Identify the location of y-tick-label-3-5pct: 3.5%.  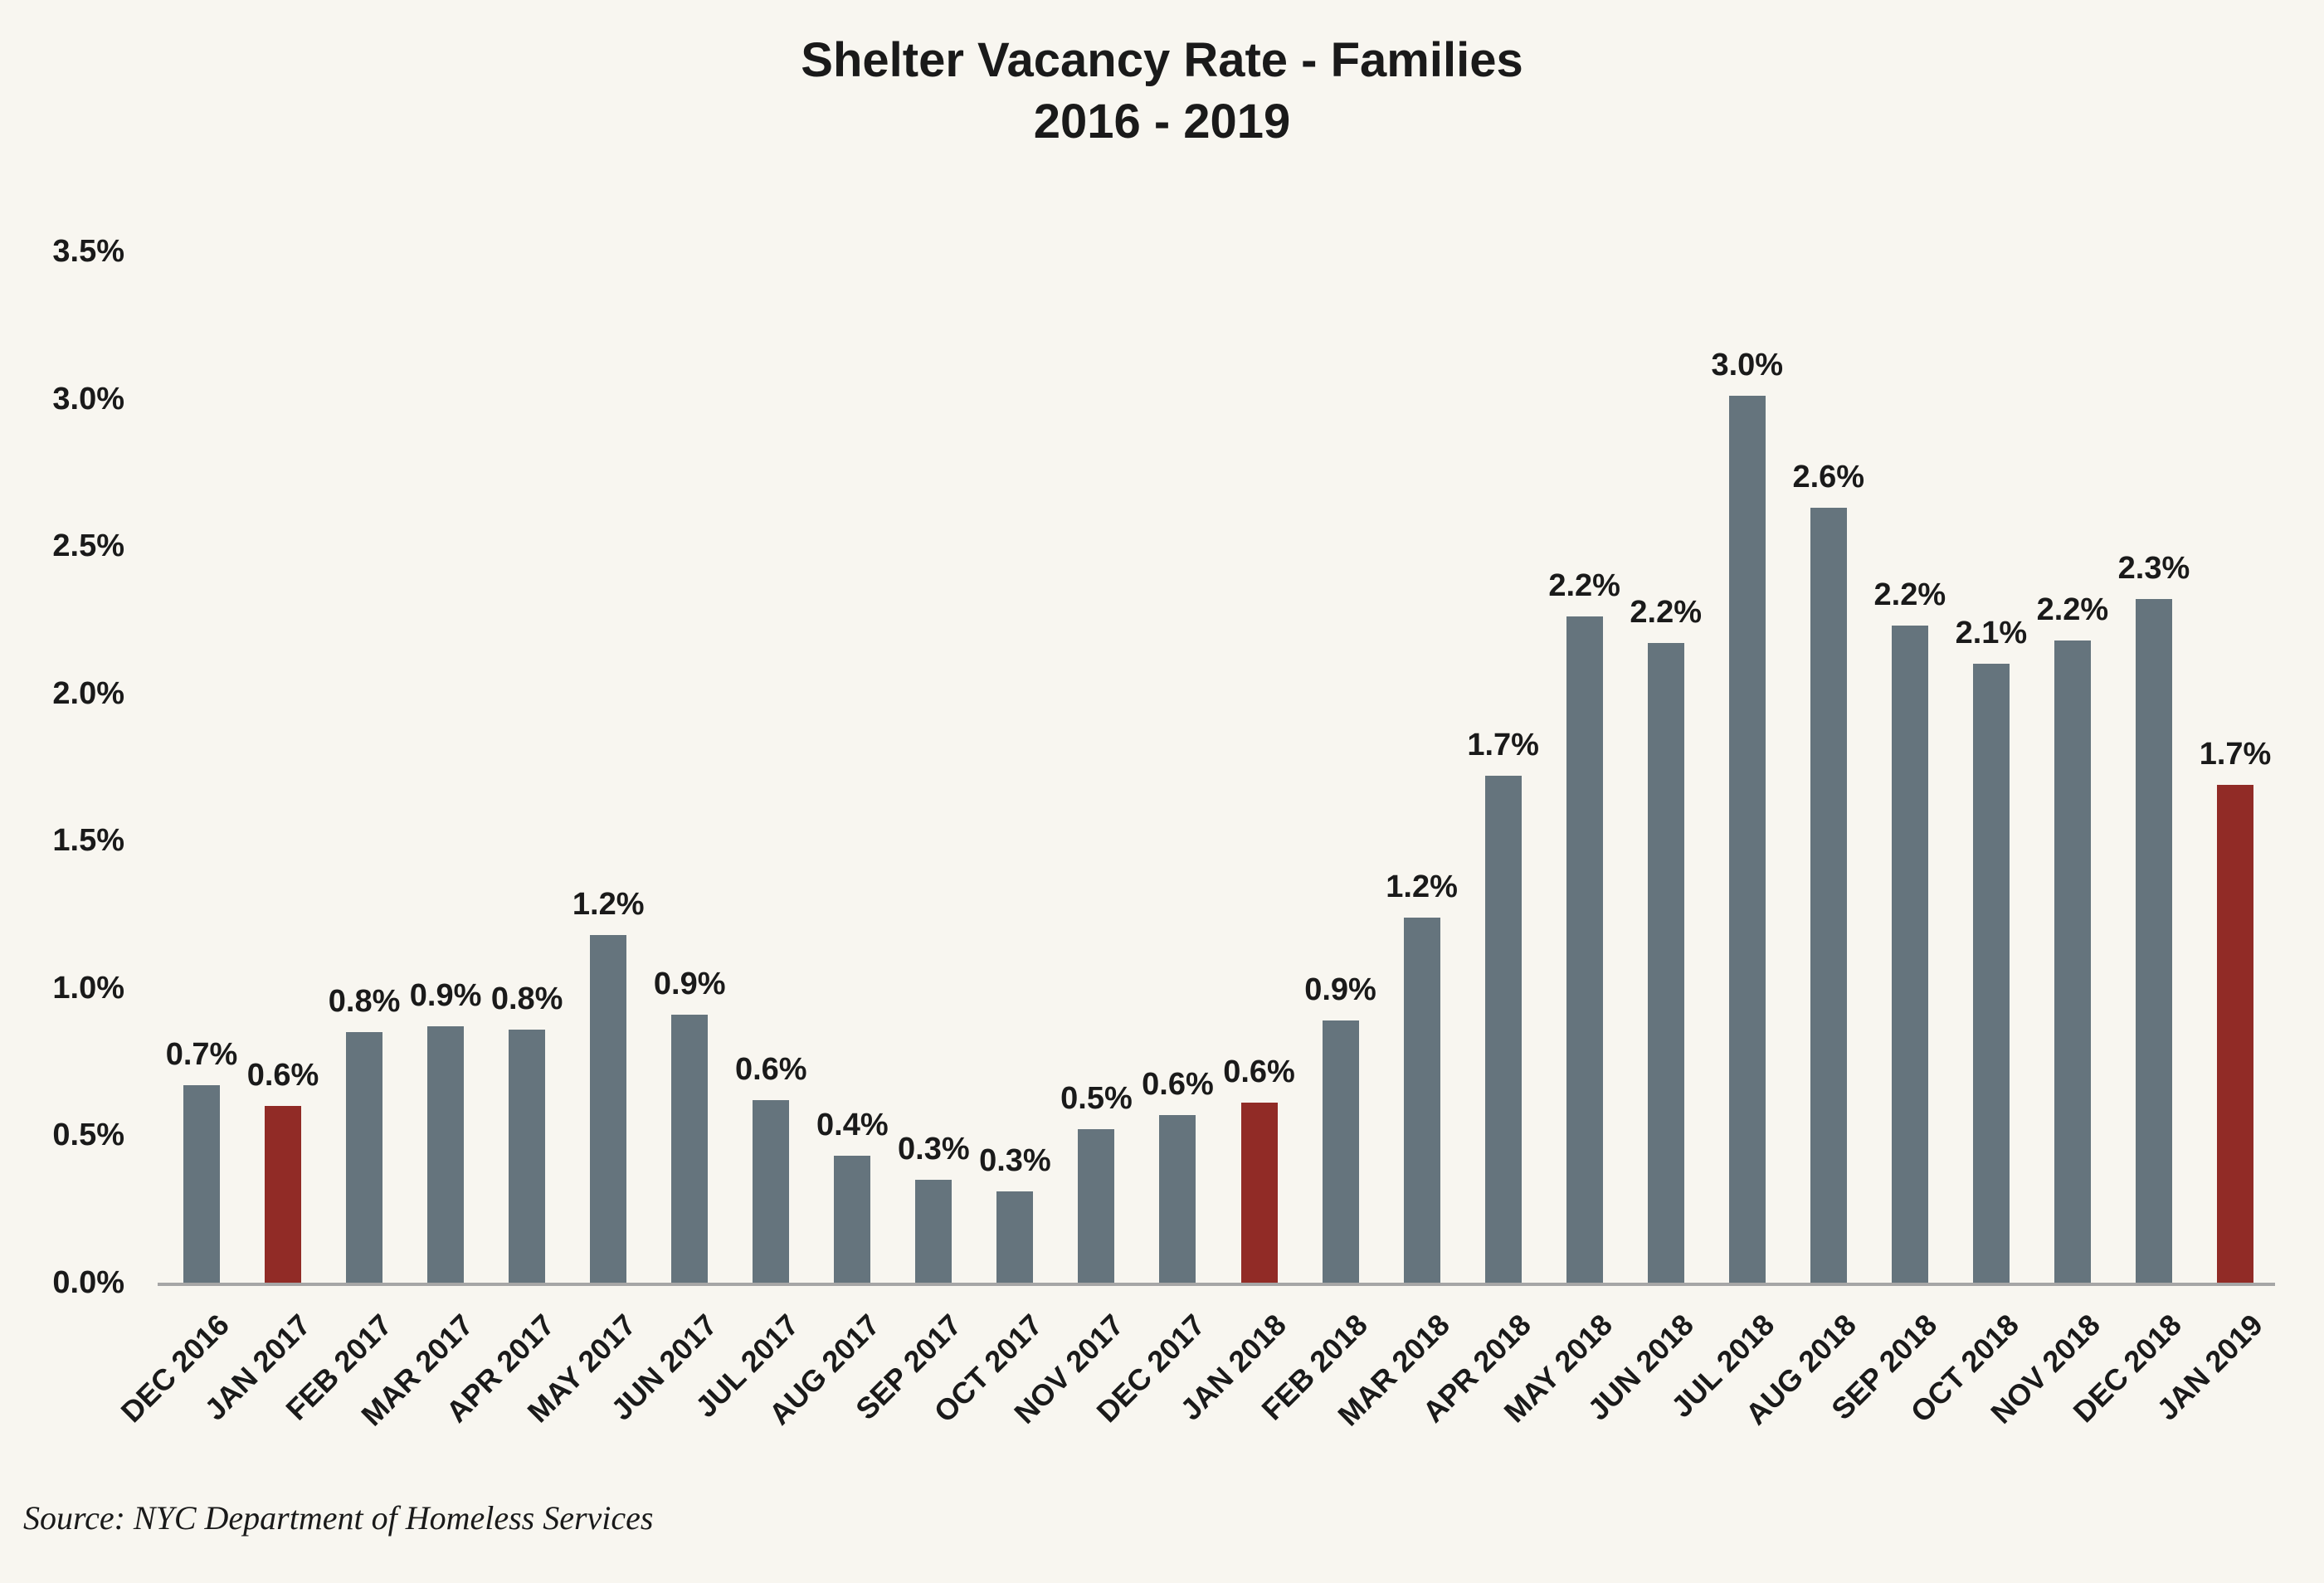
(88, 251).